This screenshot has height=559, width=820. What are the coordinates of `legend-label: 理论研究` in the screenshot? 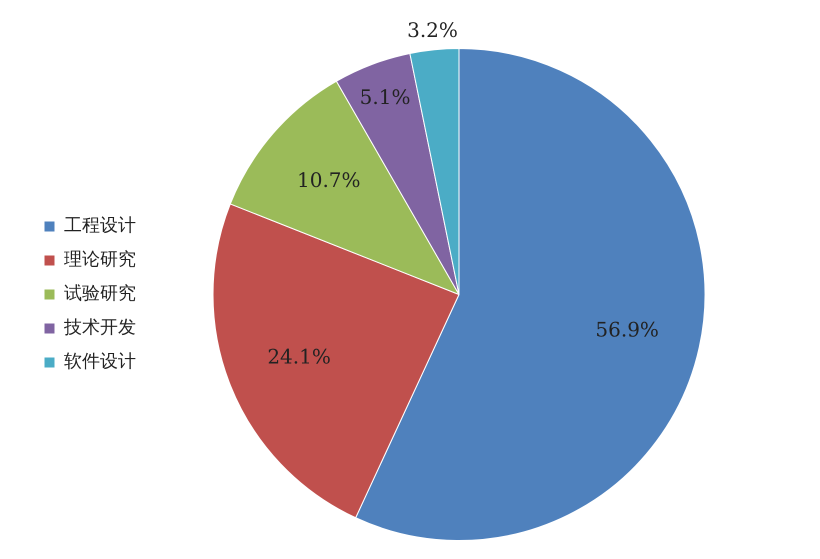 It's located at (100, 259).